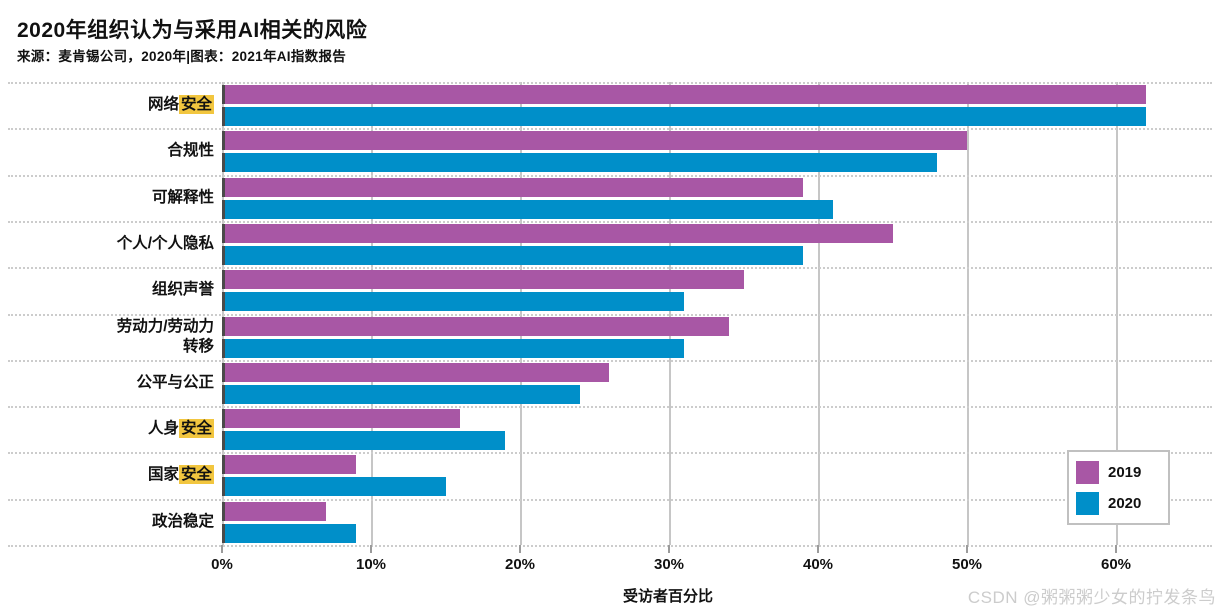 This screenshot has height=616, width=1226. Describe the element at coordinates (111, 290) in the screenshot. I see `category-label: 组织声誉` at that location.